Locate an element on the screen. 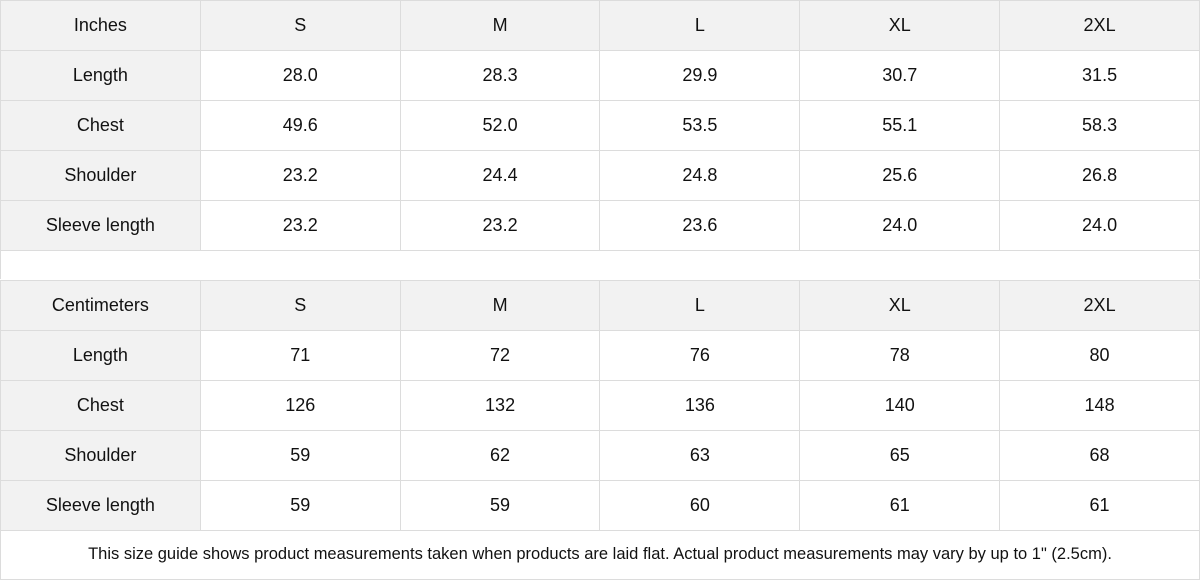 The width and height of the screenshot is (1200, 580). measurement-value: 53.5 is located at coordinates (700, 125).